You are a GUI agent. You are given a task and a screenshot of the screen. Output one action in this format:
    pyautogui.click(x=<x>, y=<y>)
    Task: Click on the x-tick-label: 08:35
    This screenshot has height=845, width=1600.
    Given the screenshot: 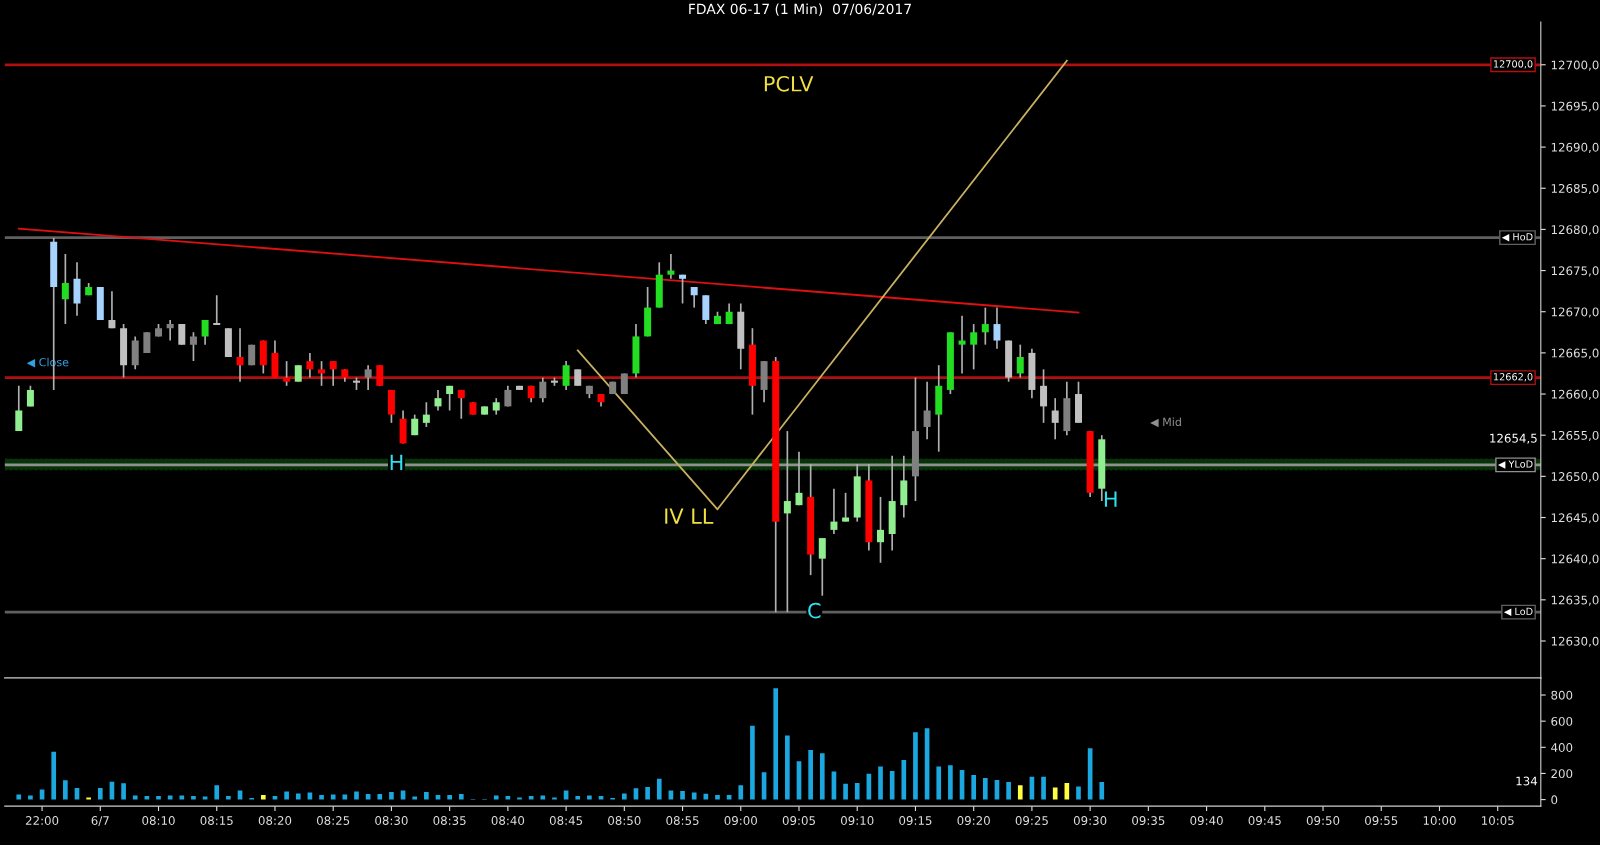 What is the action you would take?
    pyautogui.click(x=449, y=820)
    